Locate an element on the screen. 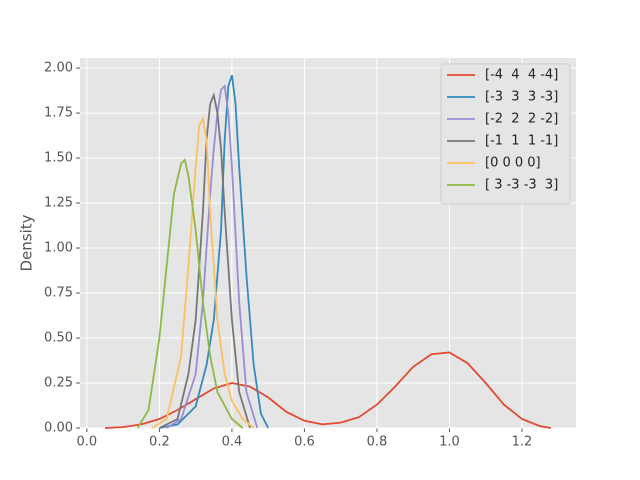 Image resolution: width=640 pixels, height=480 pixels. y-tick-label: 1.25 is located at coordinates (58, 203).